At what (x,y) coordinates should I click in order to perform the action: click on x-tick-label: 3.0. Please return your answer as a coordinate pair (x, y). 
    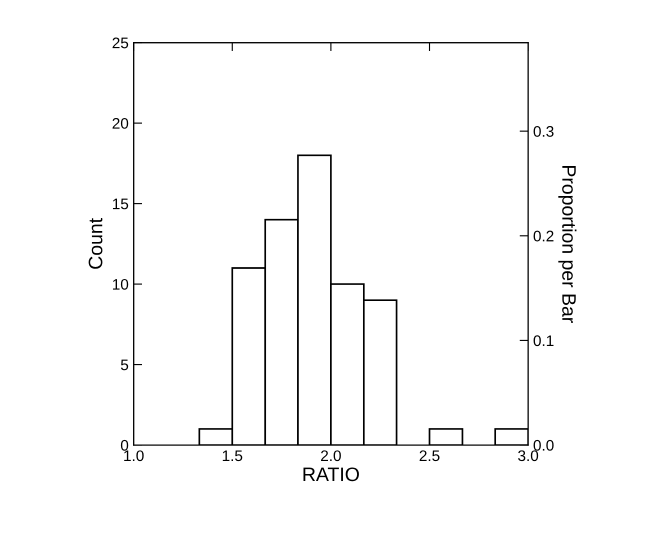
    Looking at the image, I should click on (528, 456).